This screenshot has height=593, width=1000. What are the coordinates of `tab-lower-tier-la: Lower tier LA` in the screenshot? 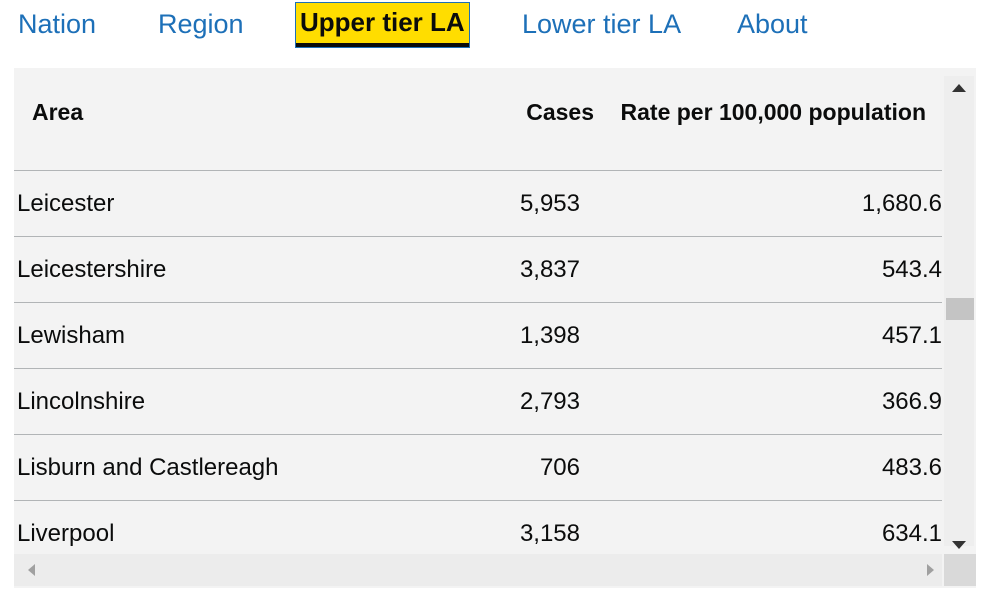 It's located at (602, 24).